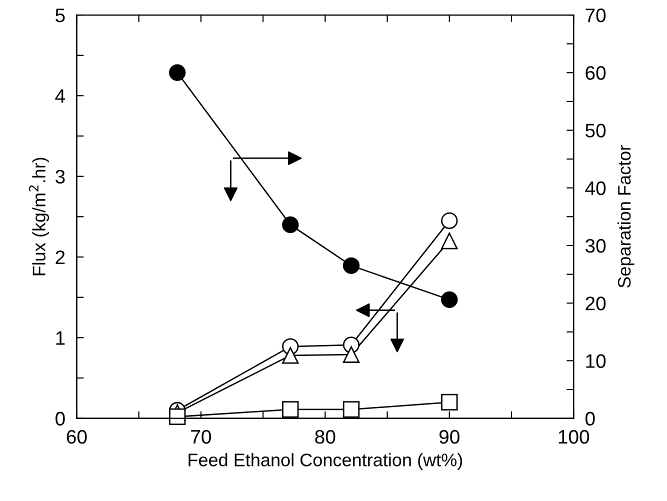 This screenshot has width=667, height=501. Describe the element at coordinates (449, 437) in the screenshot. I see `x-tick-label: 90` at that location.